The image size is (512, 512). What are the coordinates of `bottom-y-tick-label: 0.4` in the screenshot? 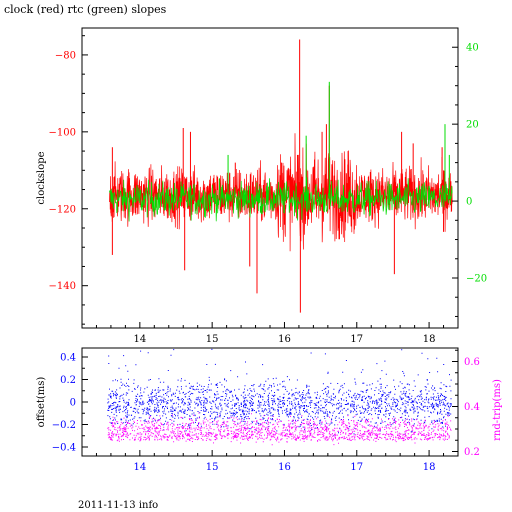 It's located at (68, 358).